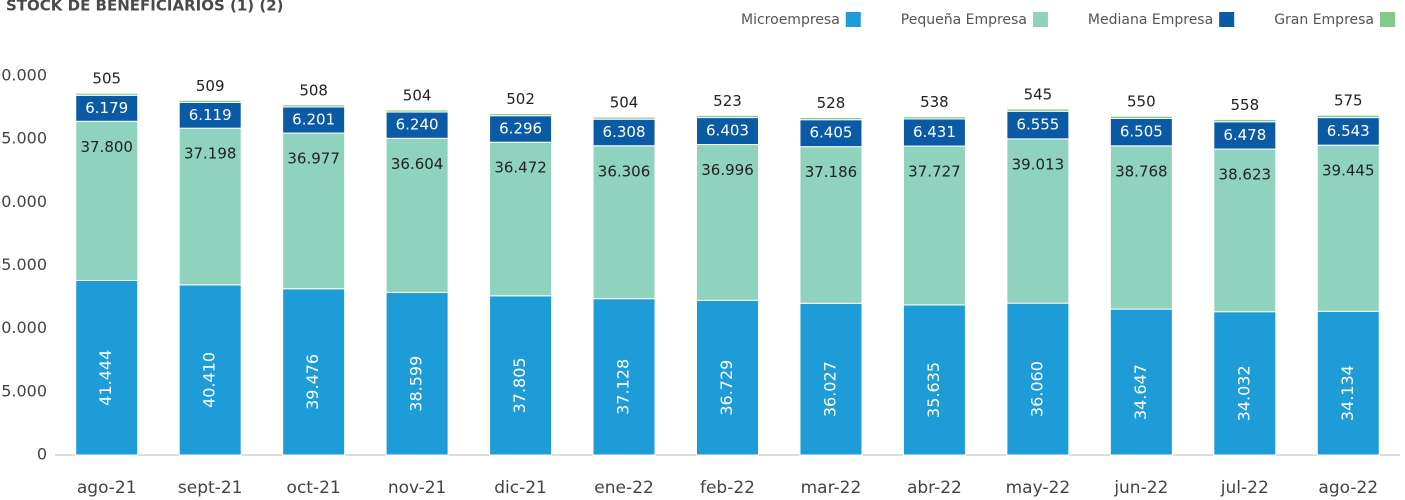 This screenshot has width=1405, height=500. What do you see at coordinates (623, 387) in the screenshot?
I see `data-label: 37.128` at bounding box center [623, 387].